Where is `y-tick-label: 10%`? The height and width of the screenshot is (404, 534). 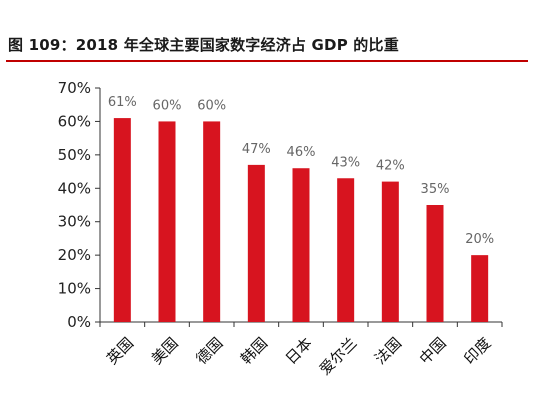 y-tick-label: 10% is located at coordinates (74, 289).